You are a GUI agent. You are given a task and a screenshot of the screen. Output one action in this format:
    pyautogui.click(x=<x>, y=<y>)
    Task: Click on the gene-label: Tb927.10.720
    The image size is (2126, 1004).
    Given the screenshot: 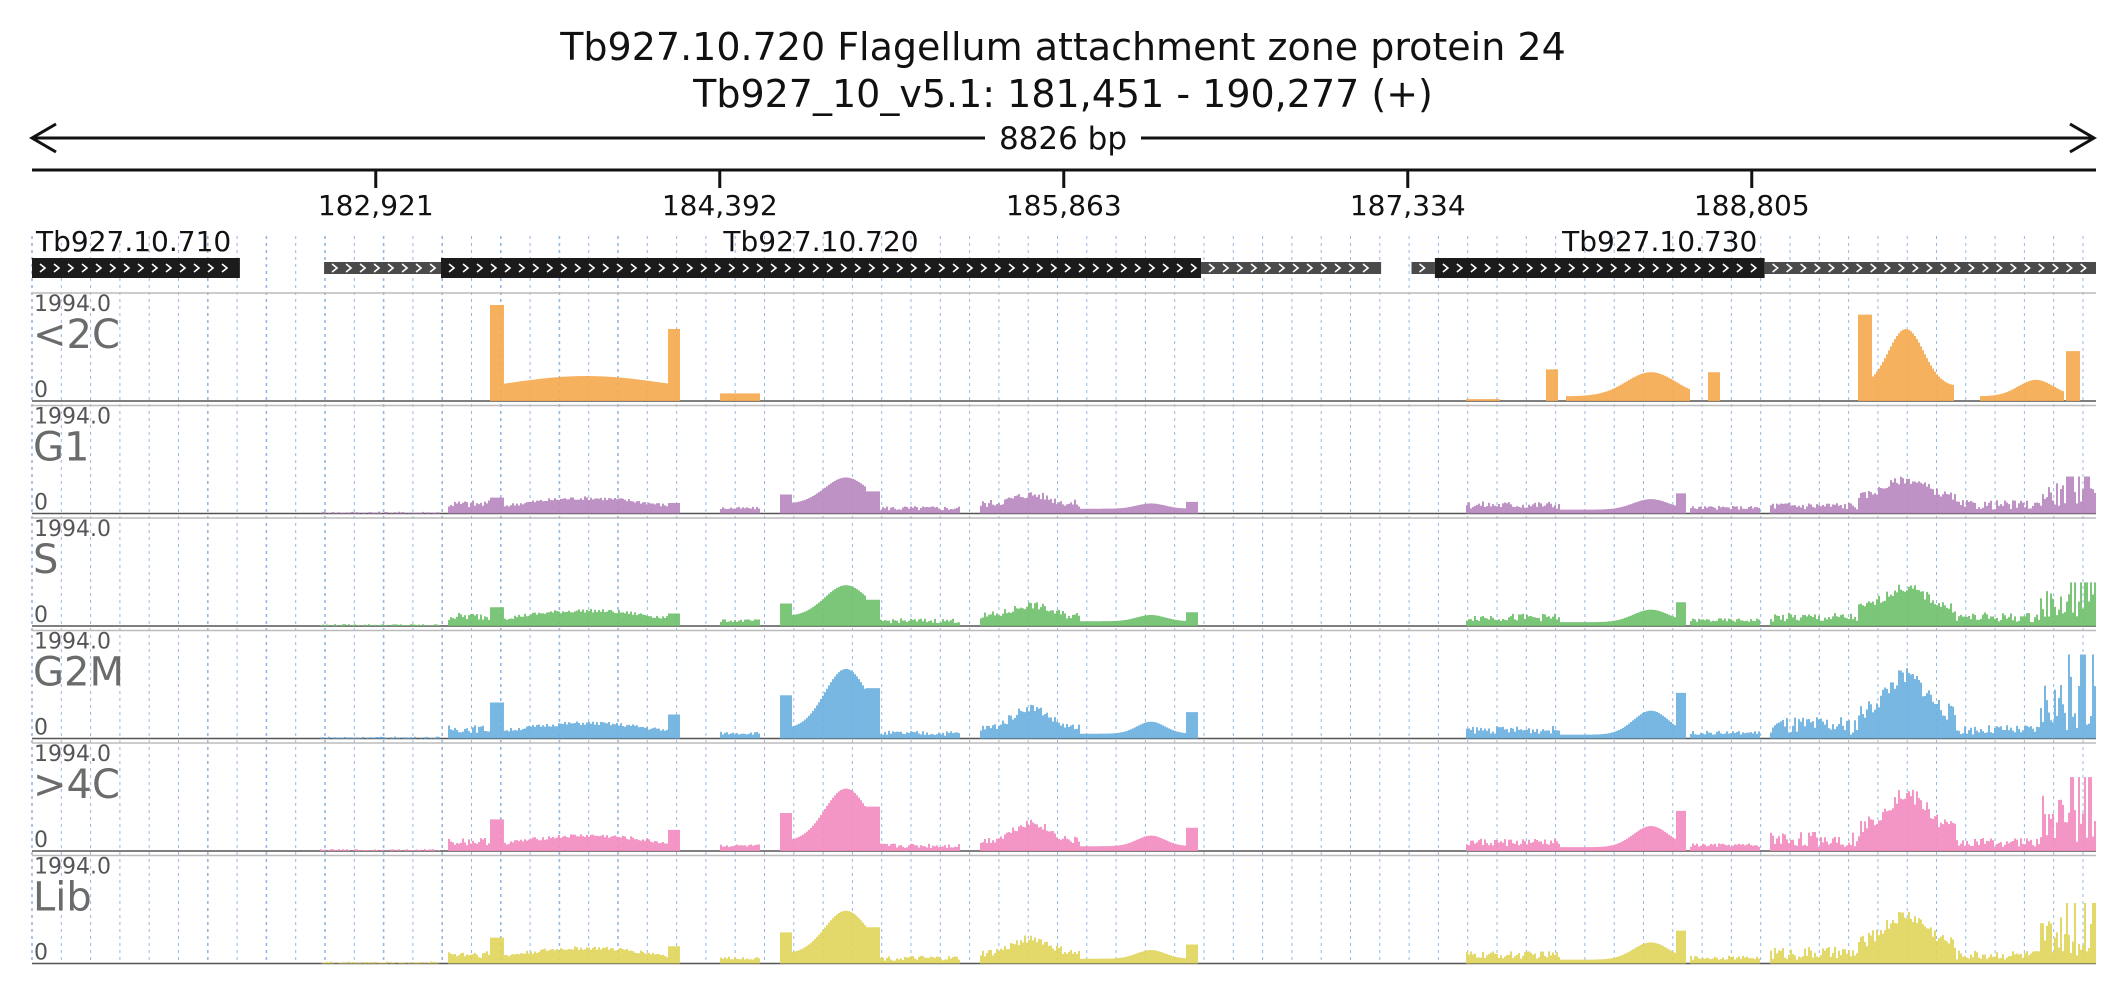 What is the action you would take?
    pyautogui.click(x=820, y=241)
    